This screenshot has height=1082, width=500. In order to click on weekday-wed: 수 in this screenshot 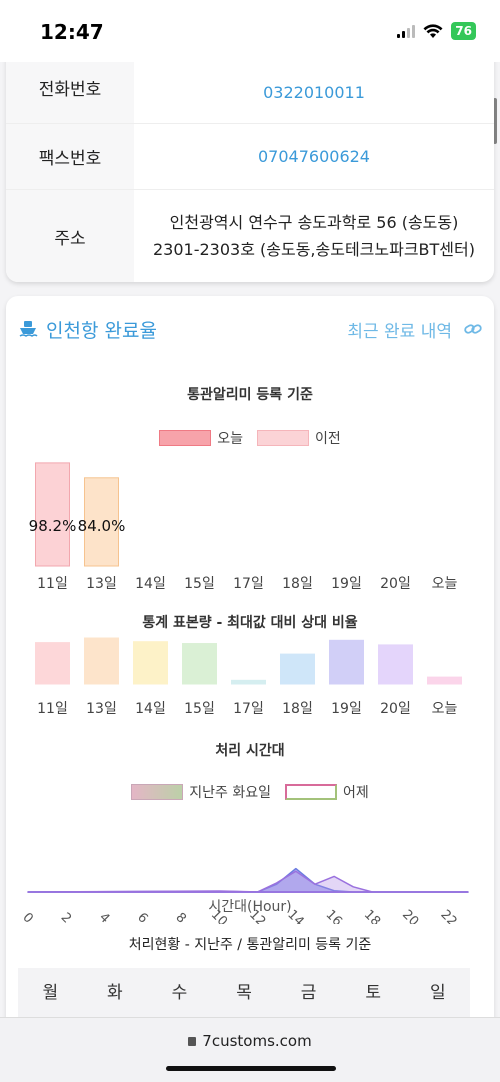, I will do `click(179, 993)`.